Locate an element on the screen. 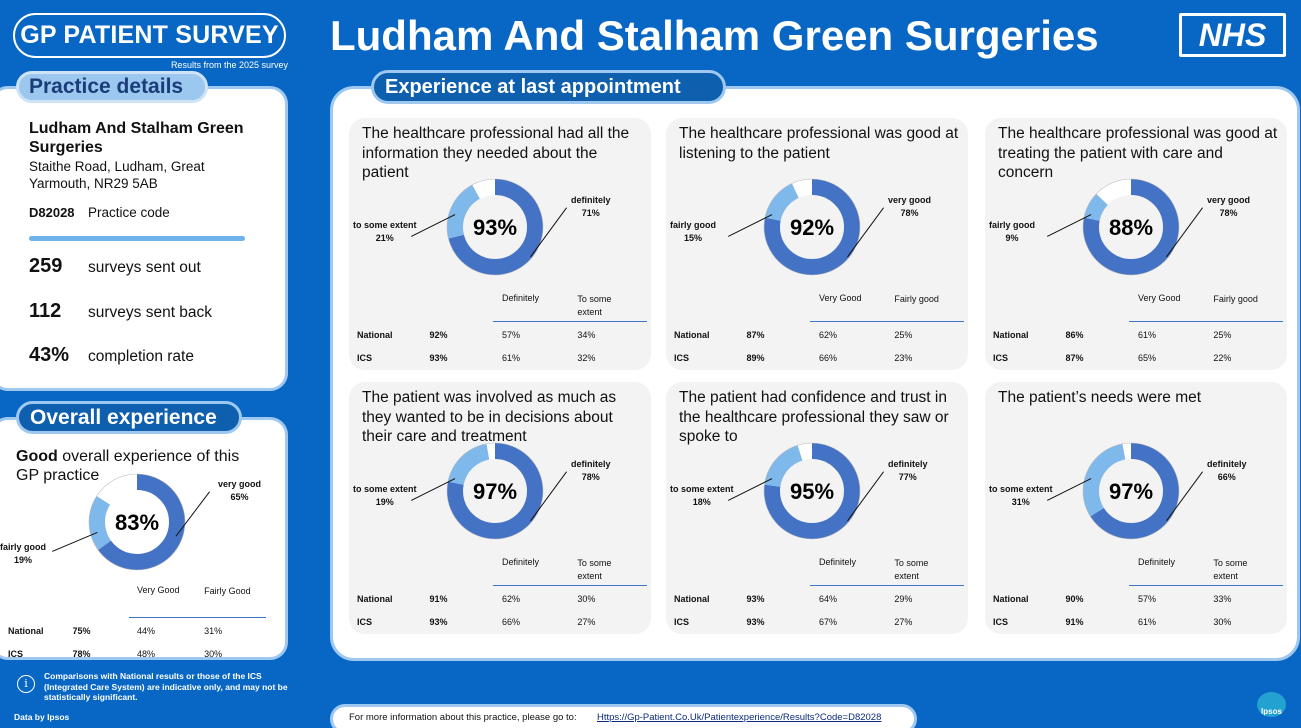 This screenshot has width=1301, height=728. table-row-col1: 61% is located at coordinates (1147, 335).